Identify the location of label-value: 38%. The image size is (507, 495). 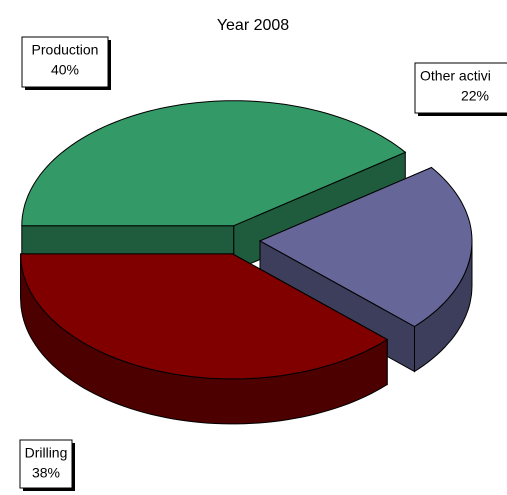
(46, 473).